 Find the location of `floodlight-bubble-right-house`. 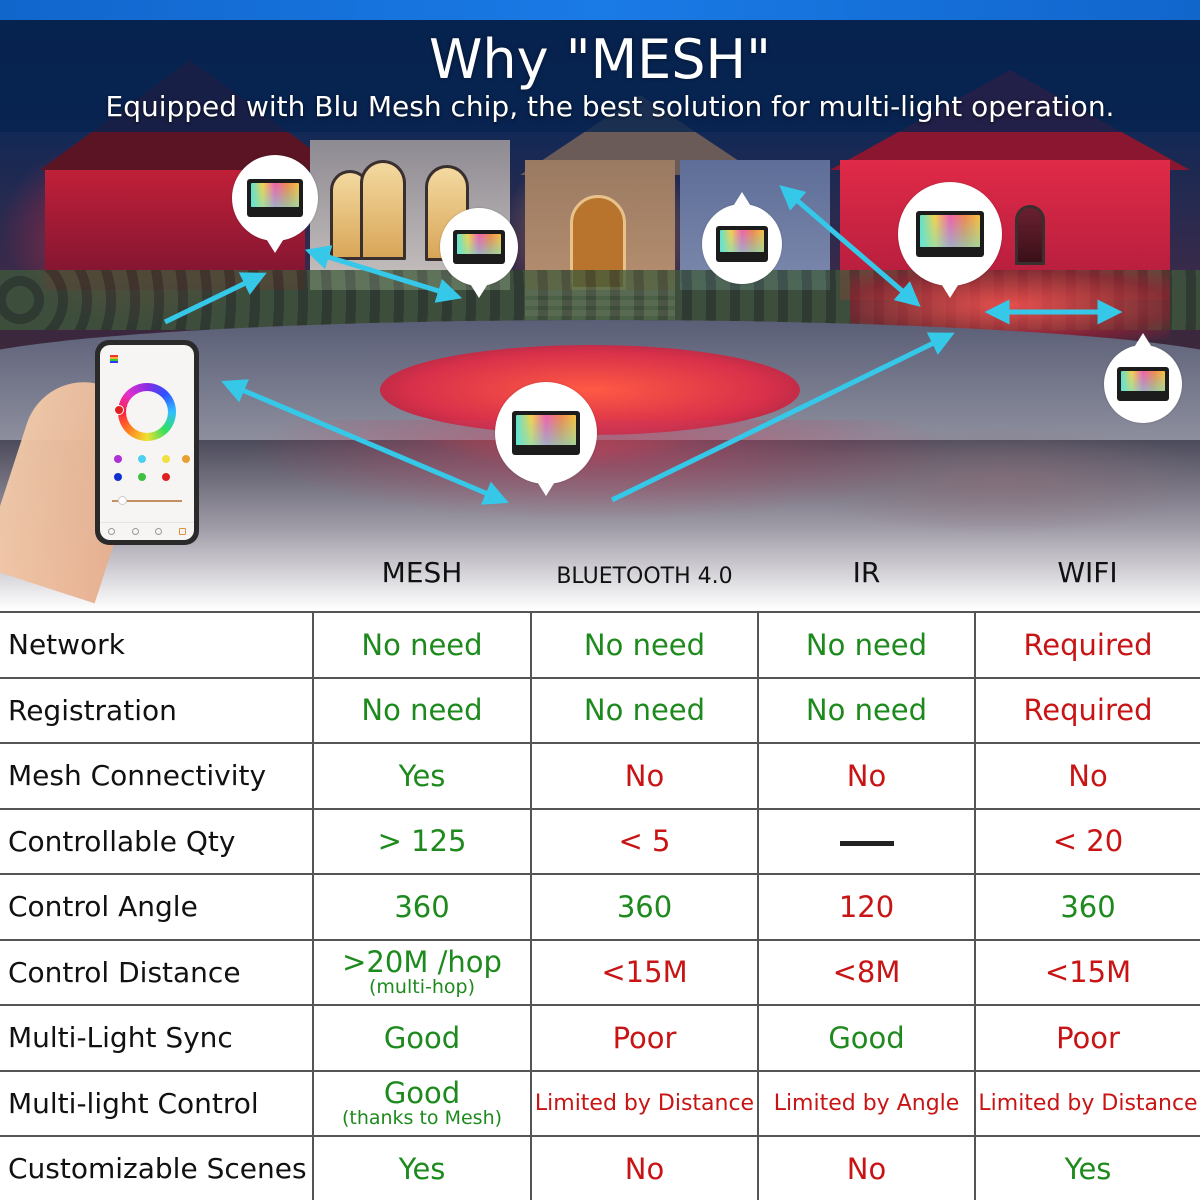

floodlight-bubble-right-house is located at coordinates (950, 234).